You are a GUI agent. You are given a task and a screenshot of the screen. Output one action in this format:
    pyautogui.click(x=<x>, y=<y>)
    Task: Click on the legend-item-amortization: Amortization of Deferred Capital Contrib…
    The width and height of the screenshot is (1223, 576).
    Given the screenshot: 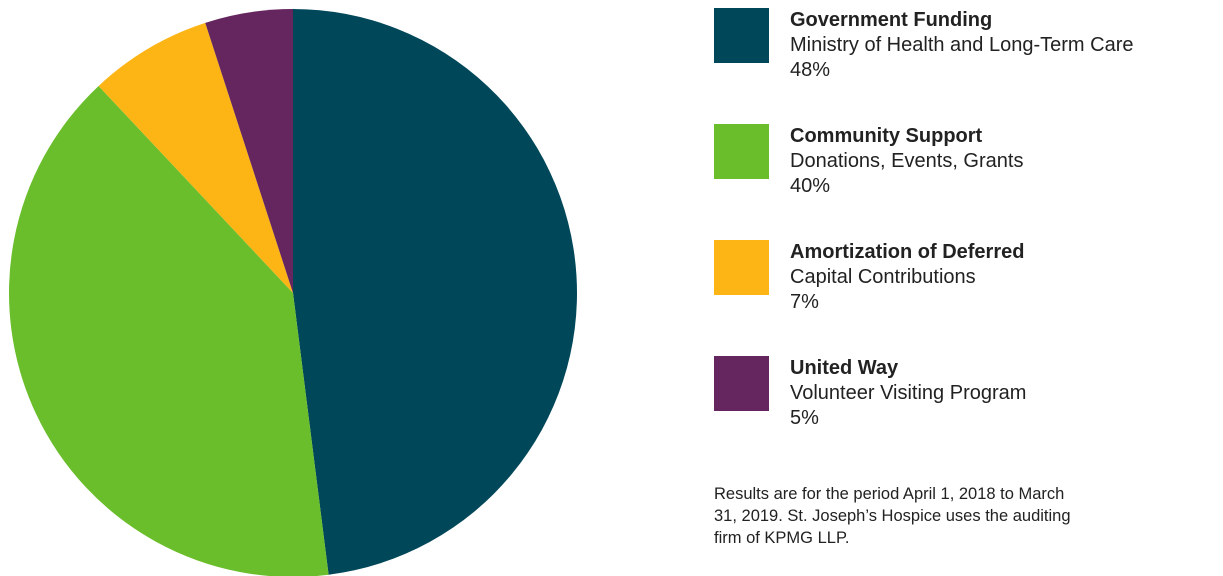 What is the action you would take?
    pyautogui.click(x=964, y=298)
    